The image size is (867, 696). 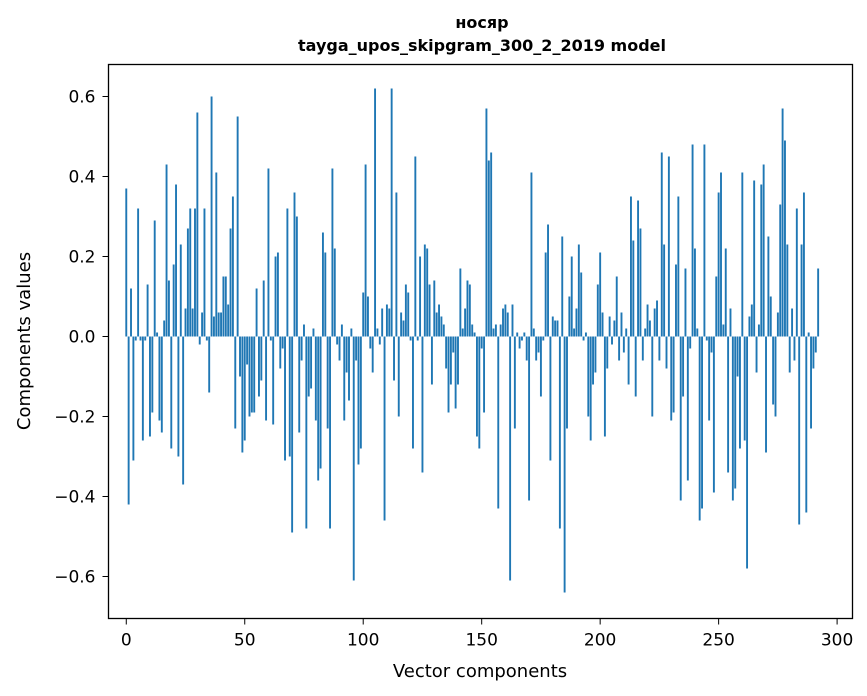 What do you see at coordinates (74, 498) in the screenshot?
I see `y-tick-label: −0.4` at bounding box center [74, 498].